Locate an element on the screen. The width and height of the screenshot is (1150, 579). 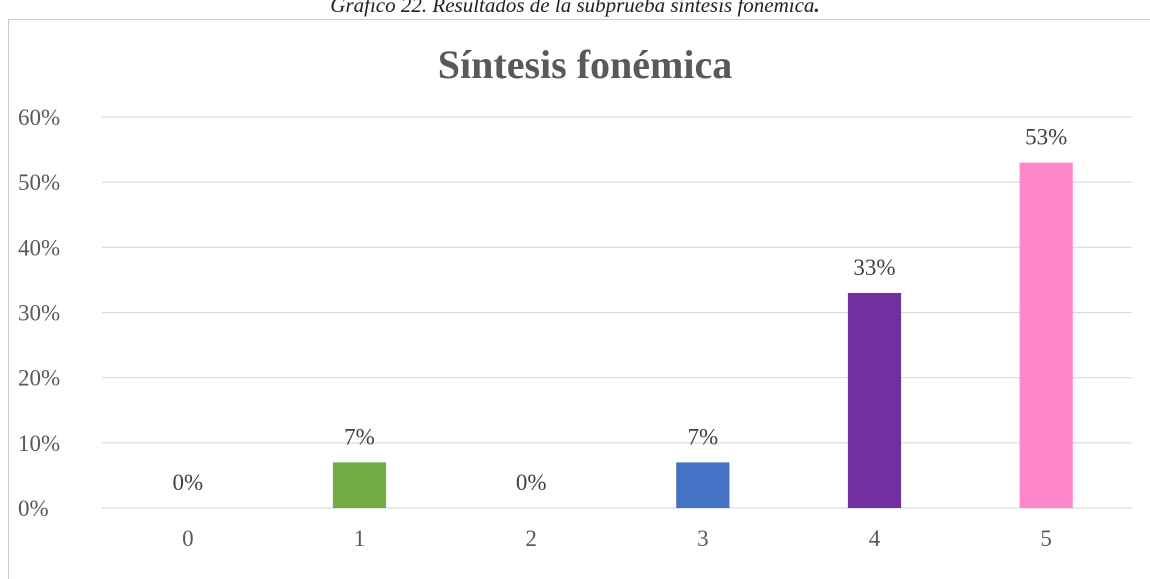
y-tick-label: 20% is located at coordinates (39, 378).